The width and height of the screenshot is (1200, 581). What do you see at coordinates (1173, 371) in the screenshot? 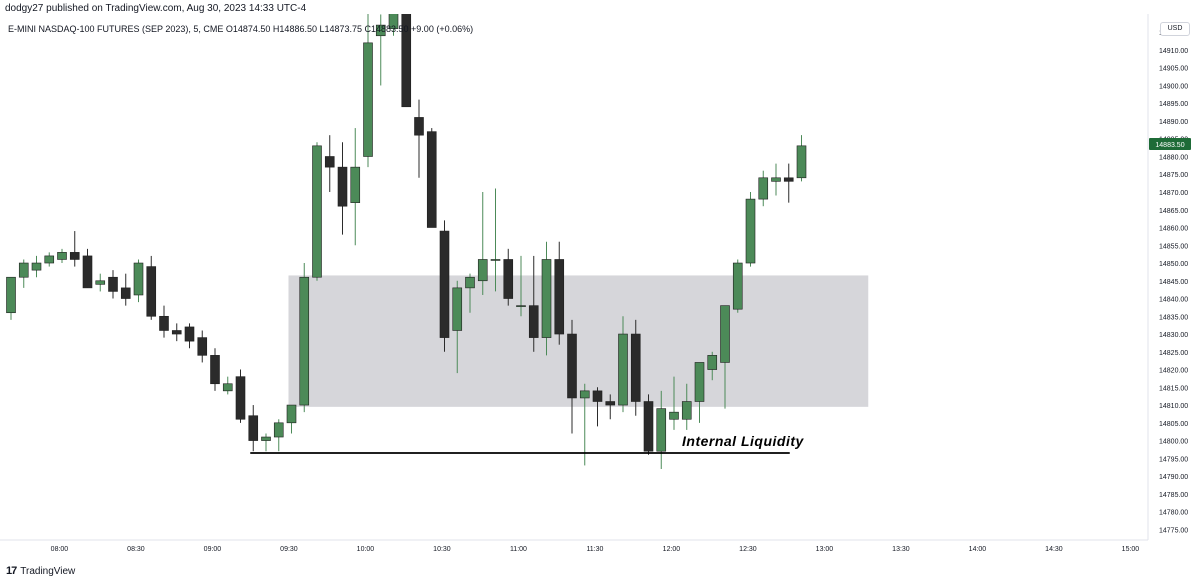
I see `price-tick-label: 14820.00` at bounding box center [1173, 371].